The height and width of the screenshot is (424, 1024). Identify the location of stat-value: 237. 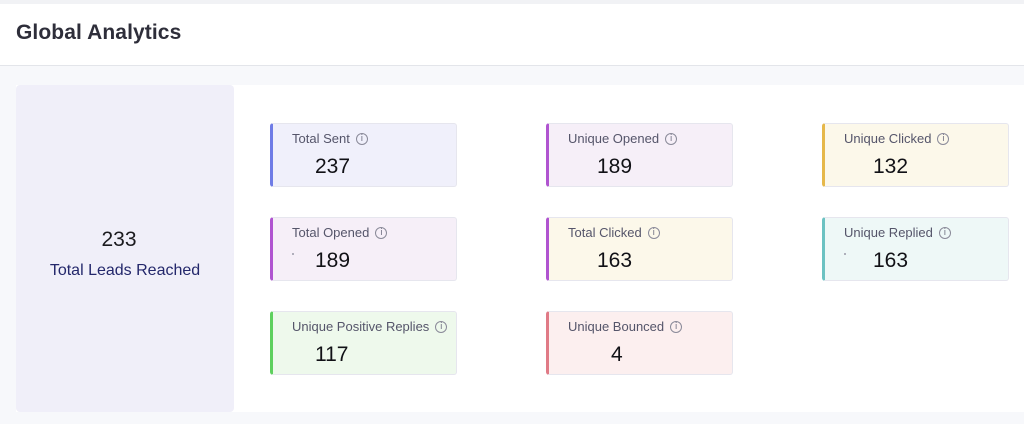
(333, 166).